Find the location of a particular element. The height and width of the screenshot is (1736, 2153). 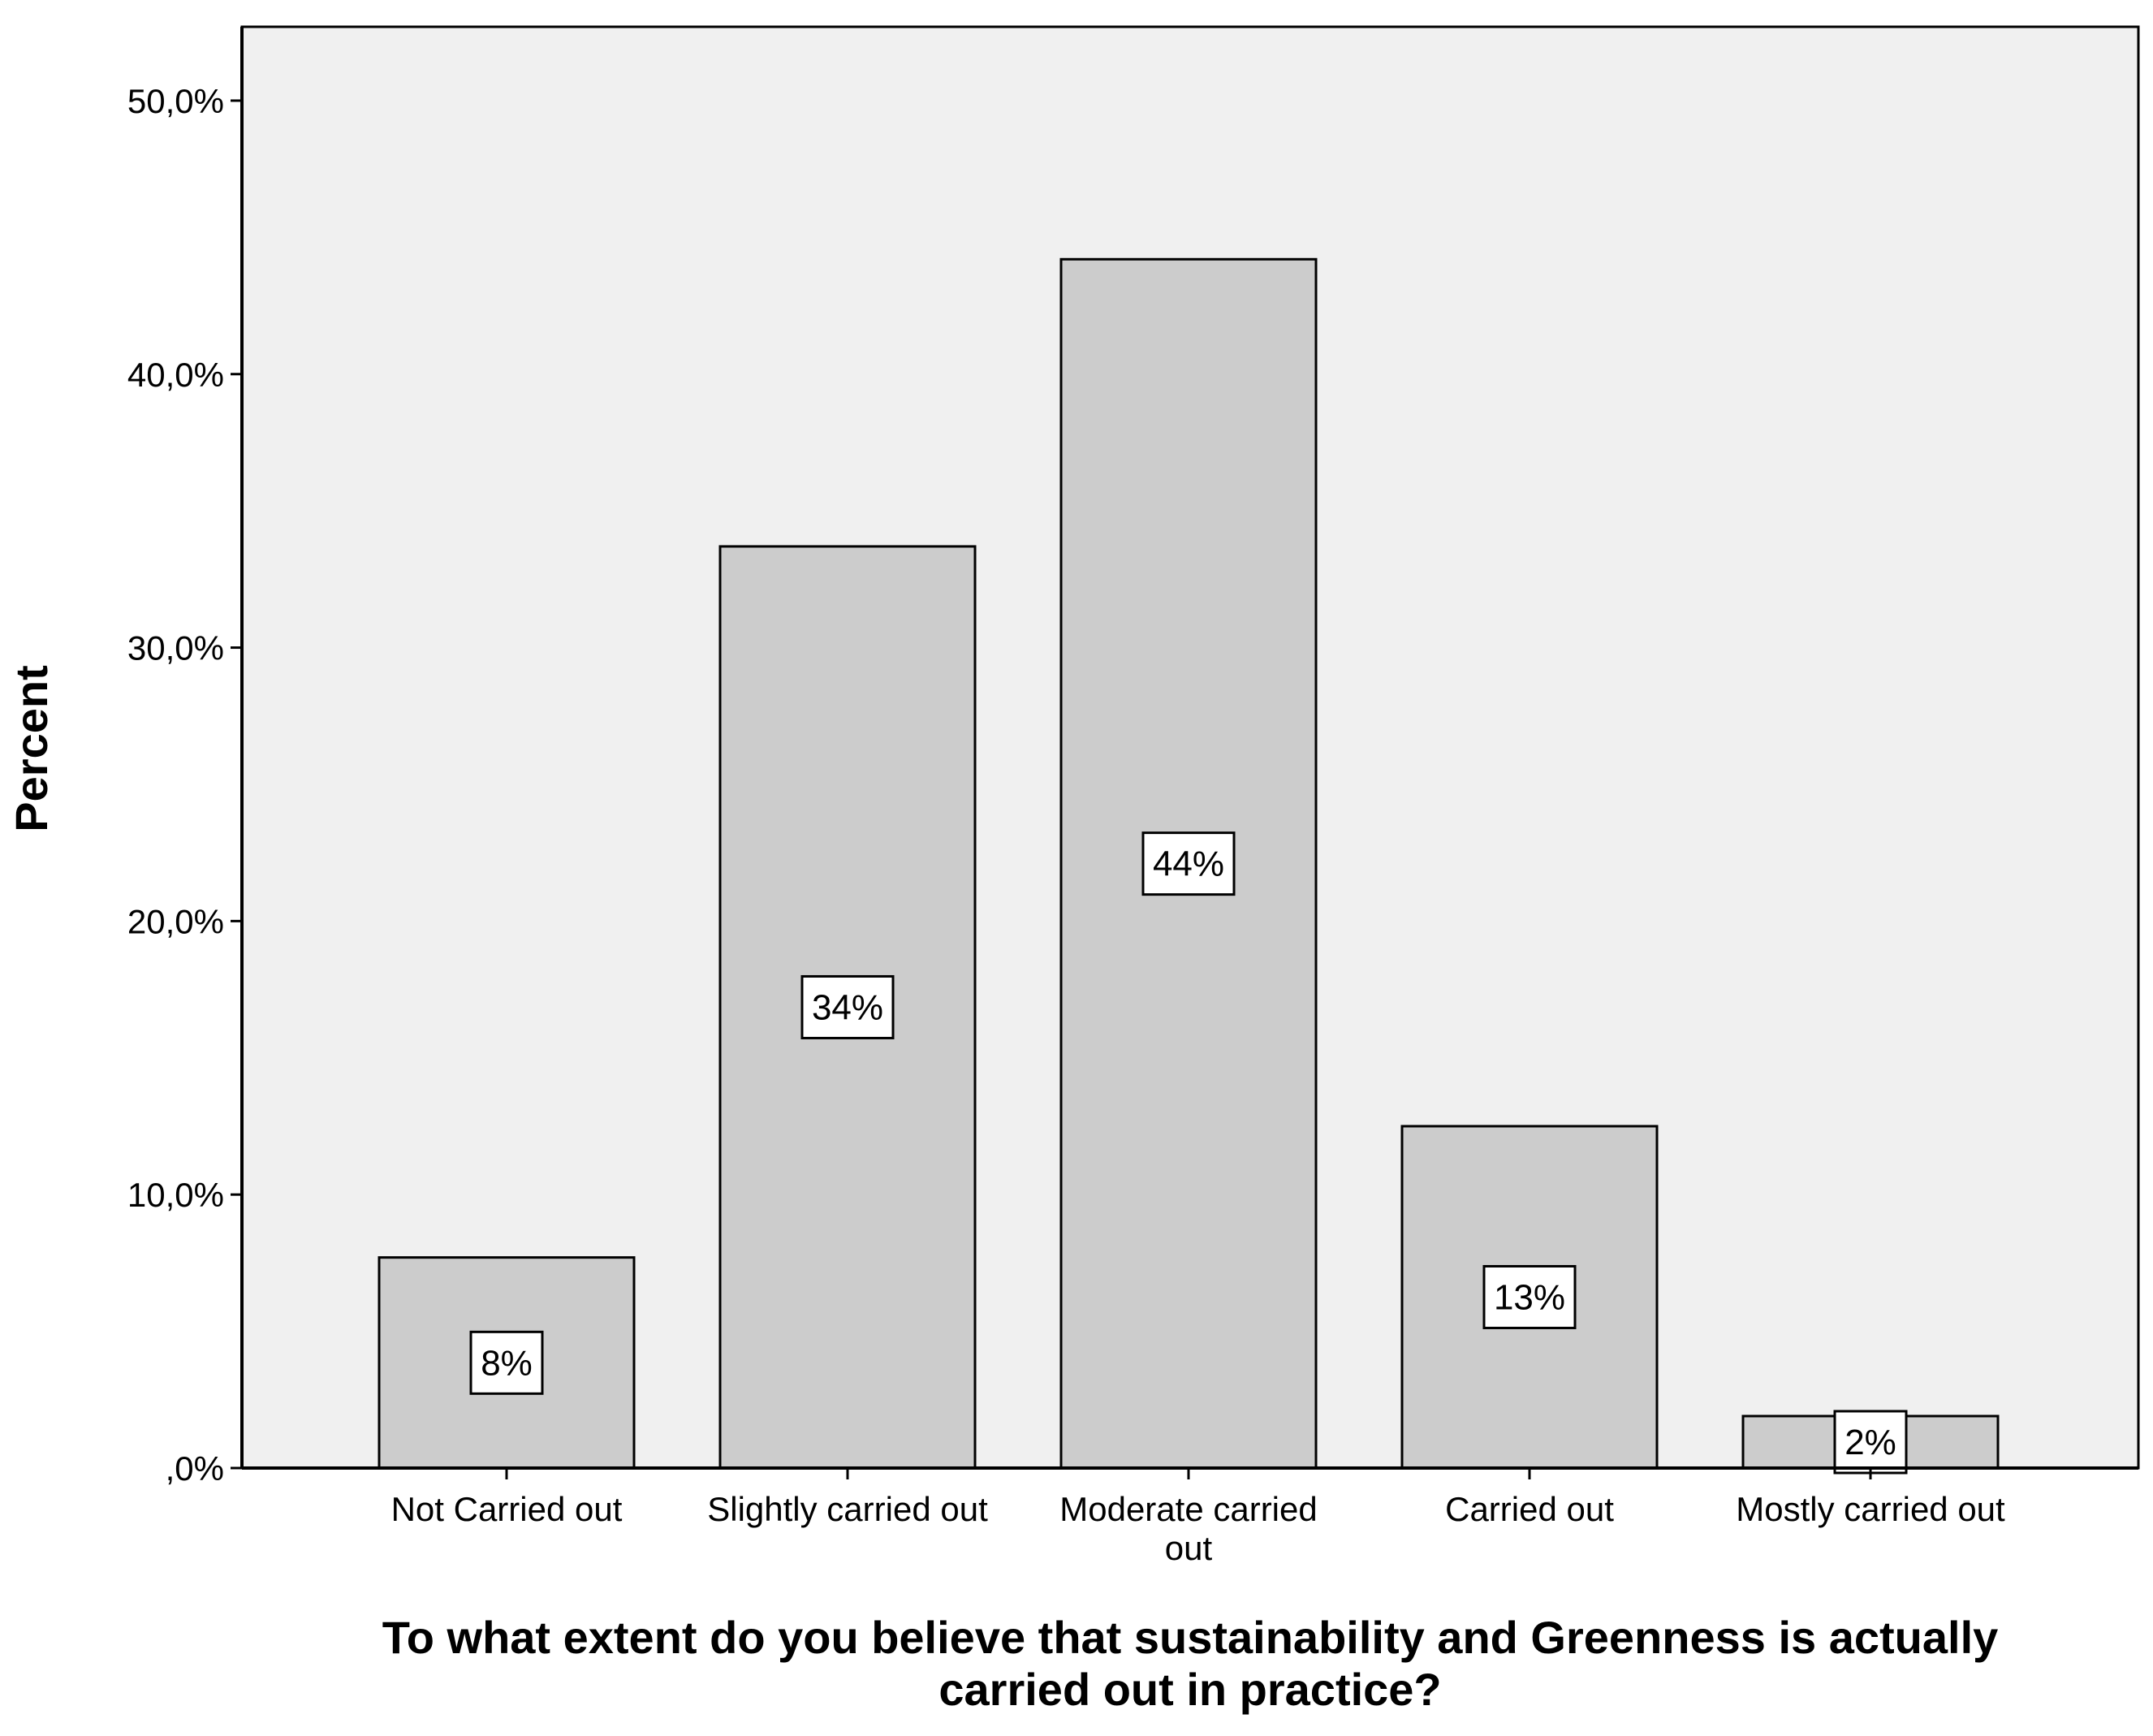

data-label: 44% is located at coordinates (1188, 864).